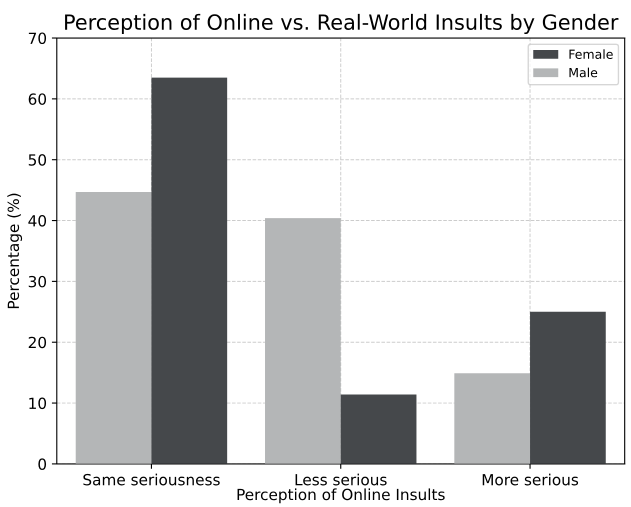  I want to click on y-tick-label: 0, so click(42, 464).